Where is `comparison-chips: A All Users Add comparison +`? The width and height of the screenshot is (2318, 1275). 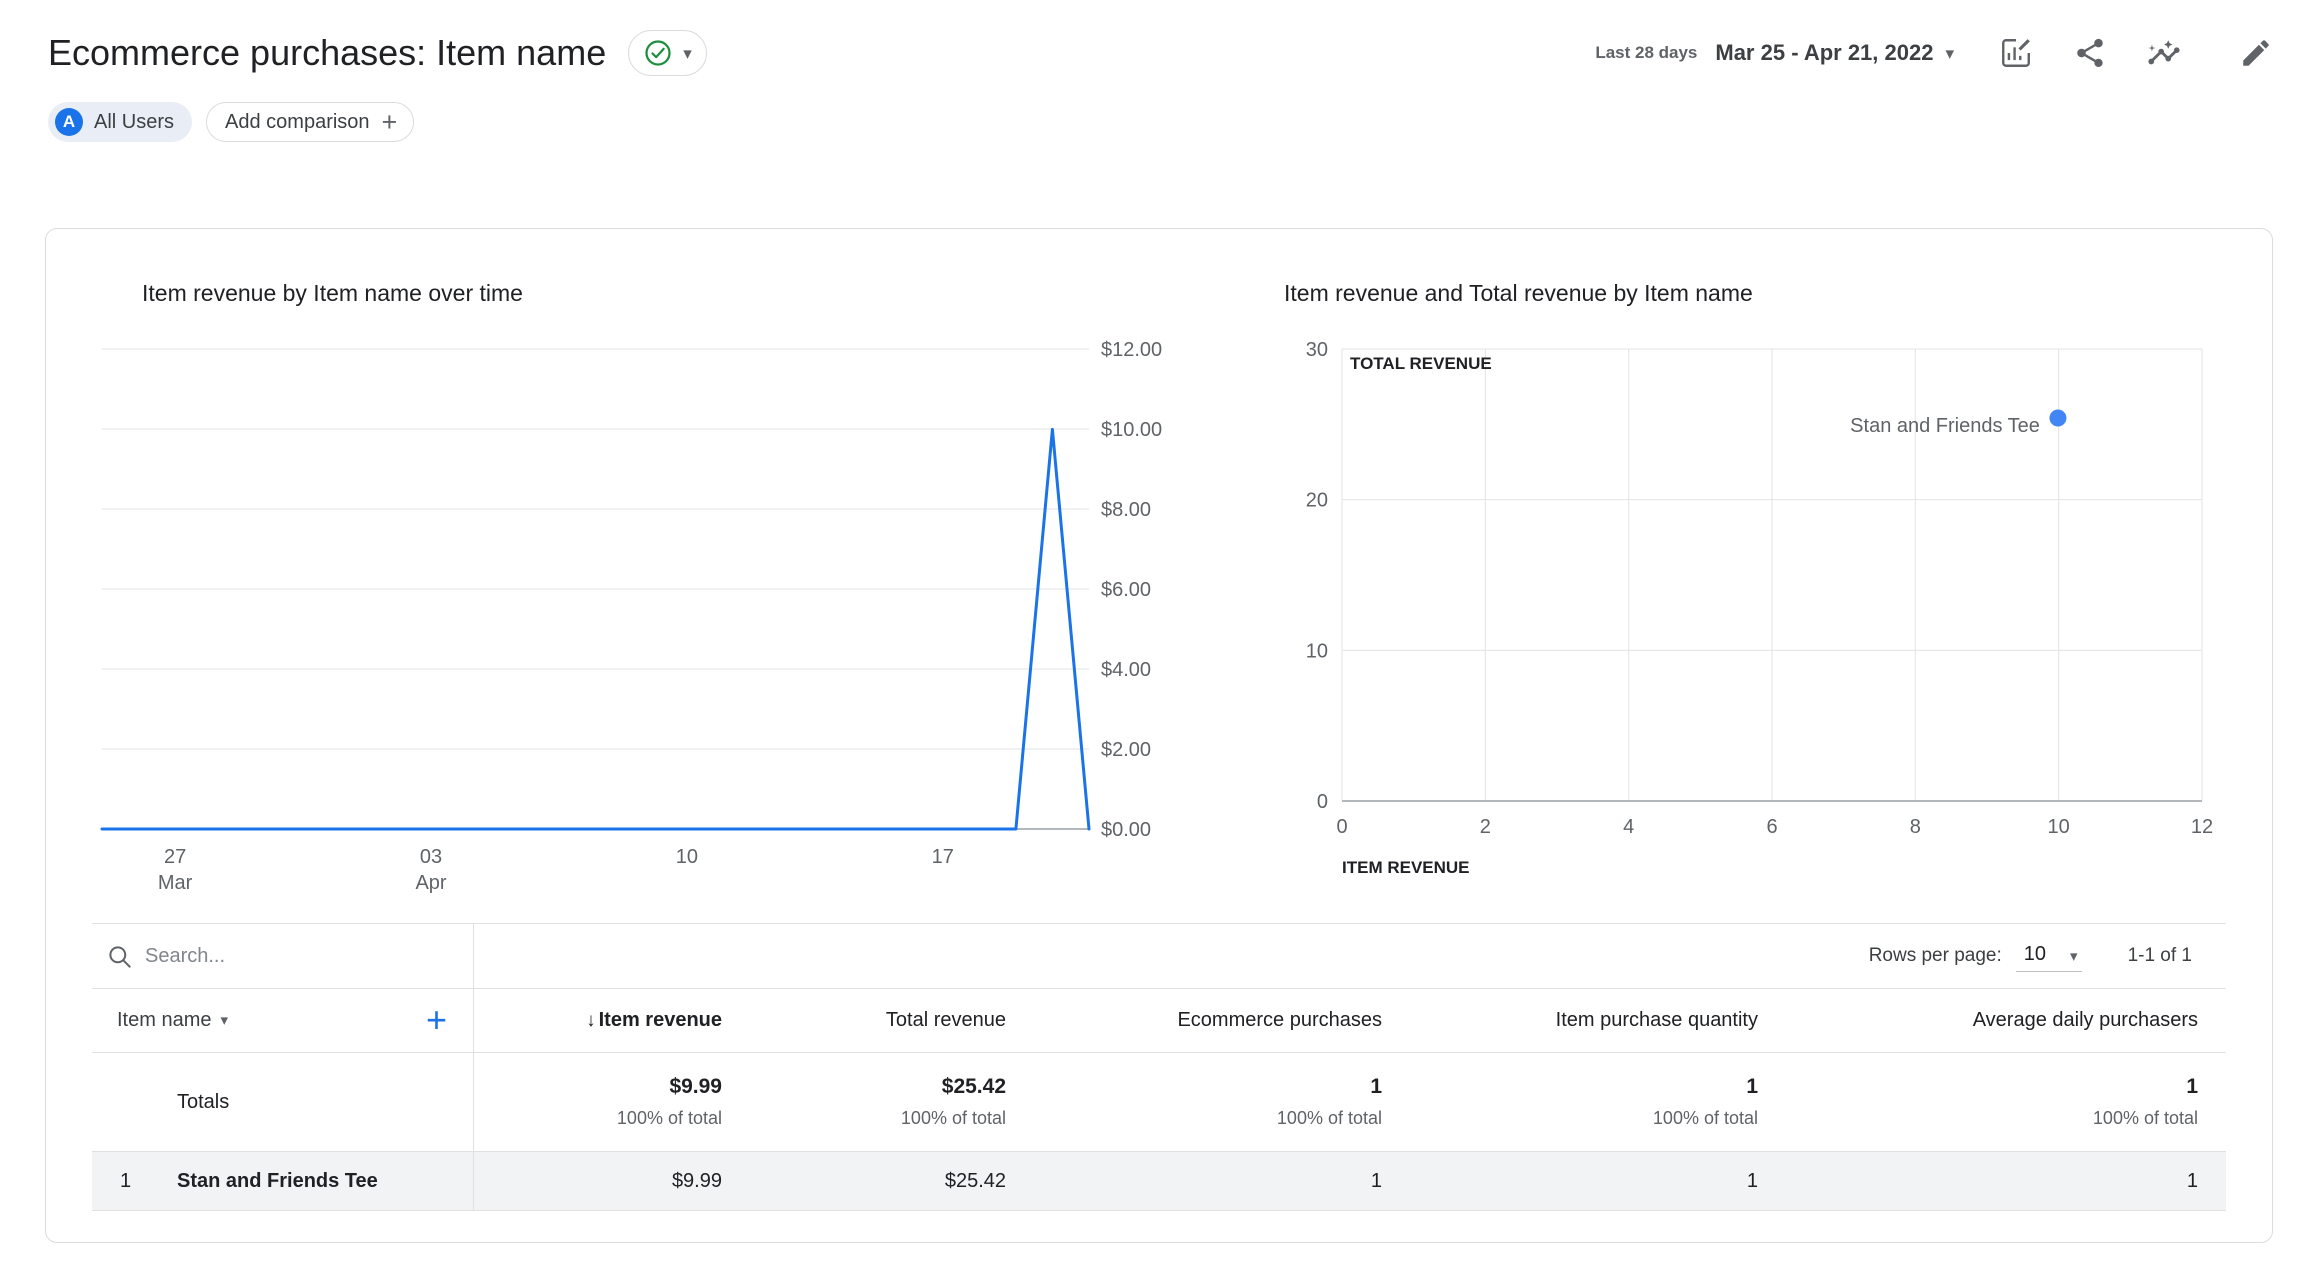 comparison-chips: A All Users Add comparison + is located at coordinates (1183, 122).